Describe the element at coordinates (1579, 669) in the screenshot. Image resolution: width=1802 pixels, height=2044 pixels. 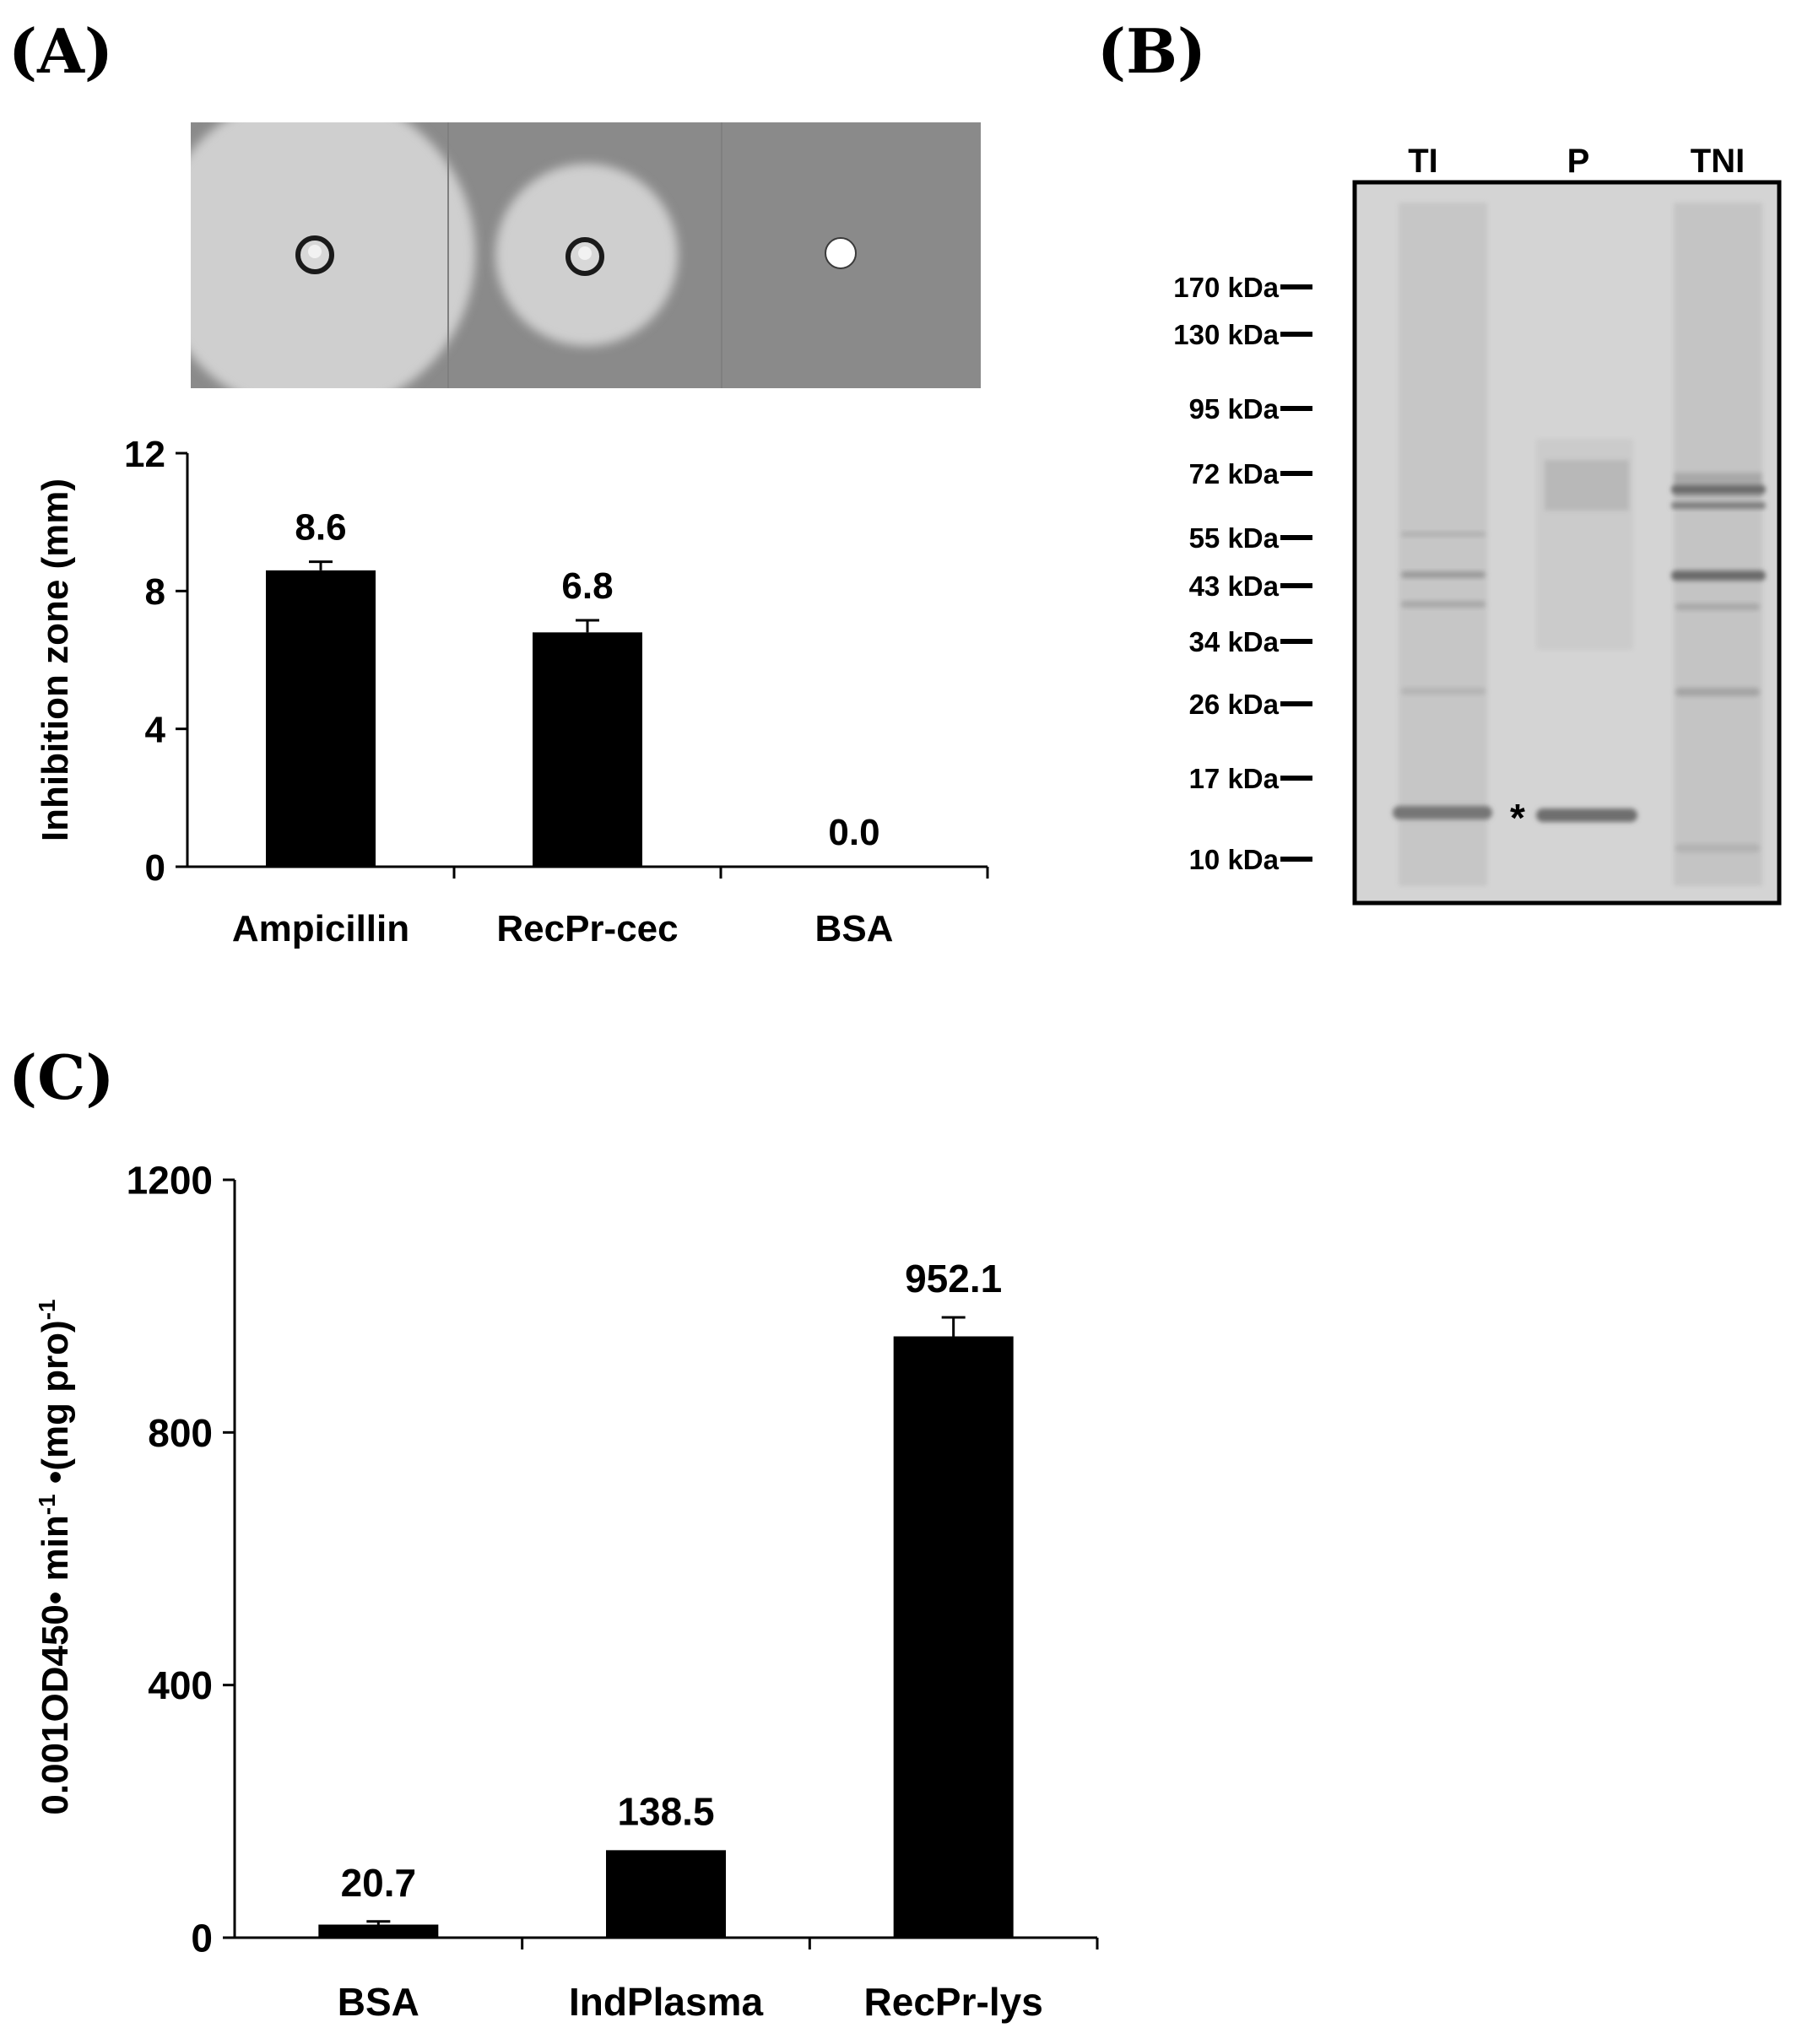
I see `gel-bands` at that location.